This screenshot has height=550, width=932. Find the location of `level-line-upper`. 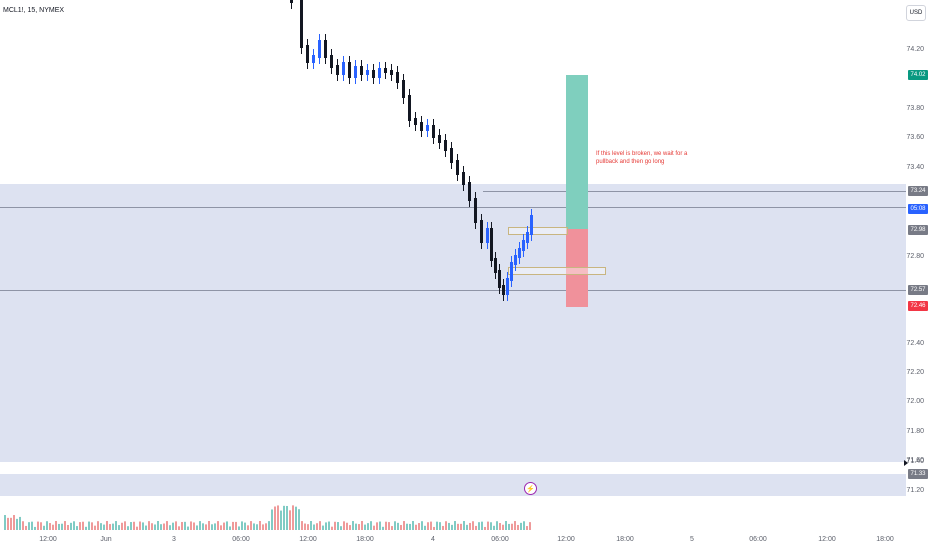

level-line-upper is located at coordinates (453, 207).